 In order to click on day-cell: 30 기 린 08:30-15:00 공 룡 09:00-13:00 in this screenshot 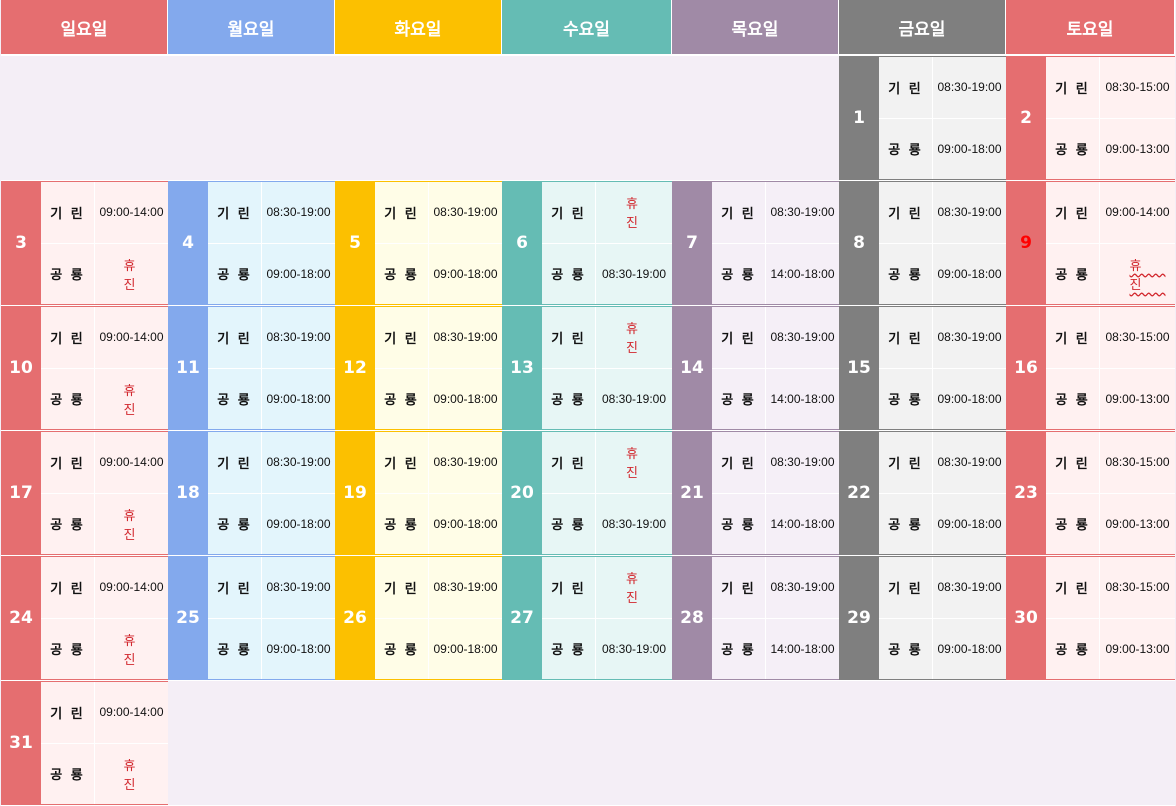, I will do `click(1090, 618)`.